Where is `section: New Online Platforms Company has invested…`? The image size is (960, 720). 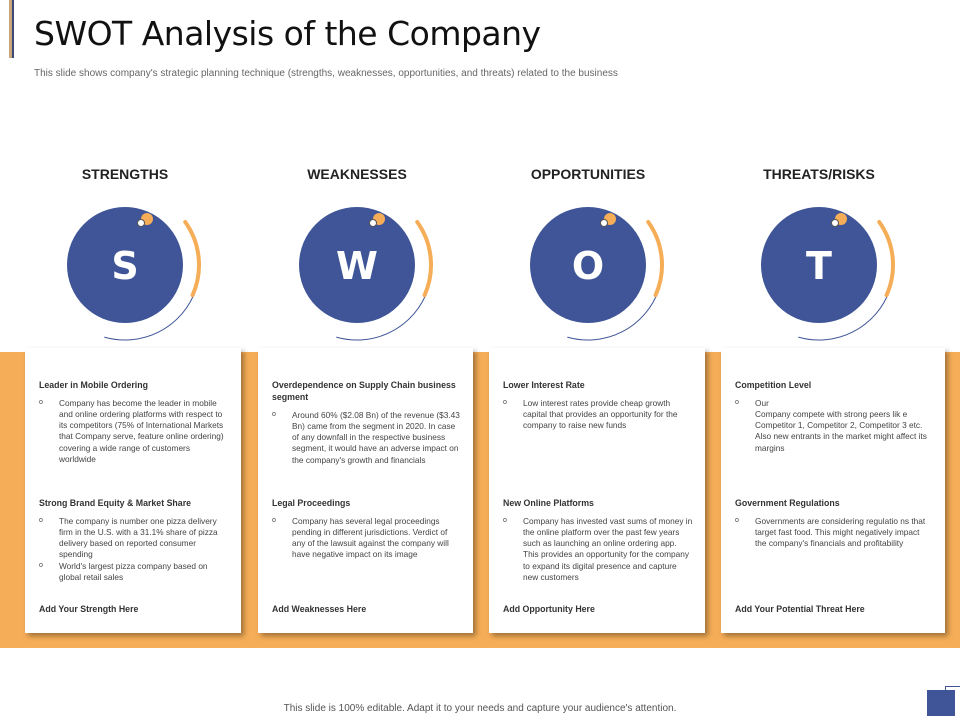
section: New Online Platforms Company has invested… is located at coordinates (598, 540).